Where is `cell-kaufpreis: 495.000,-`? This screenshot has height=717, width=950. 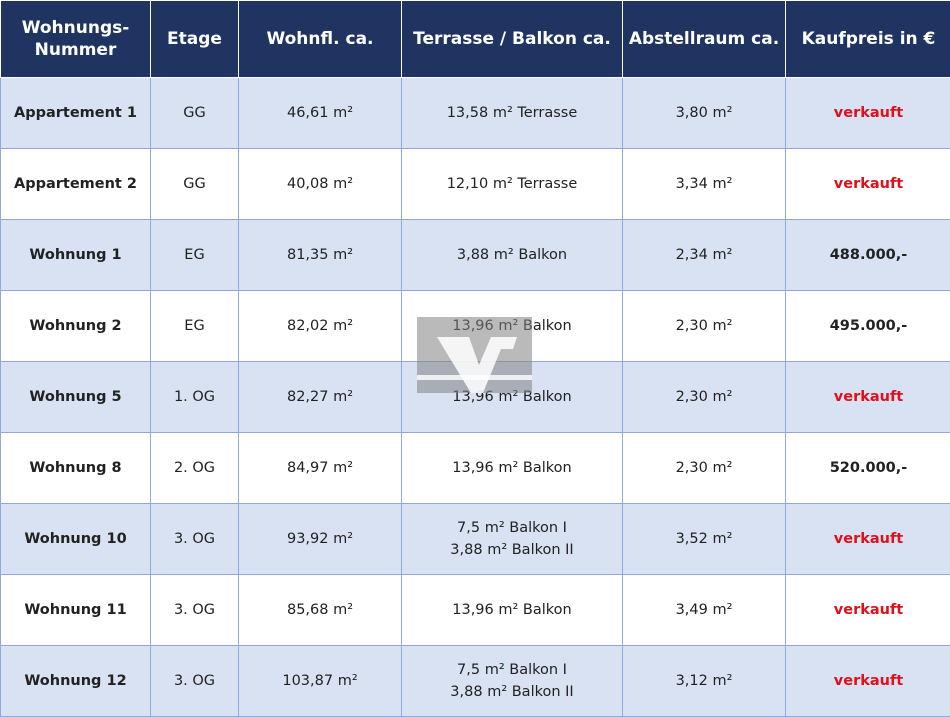 cell-kaufpreis: 495.000,- is located at coordinates (868, 326).